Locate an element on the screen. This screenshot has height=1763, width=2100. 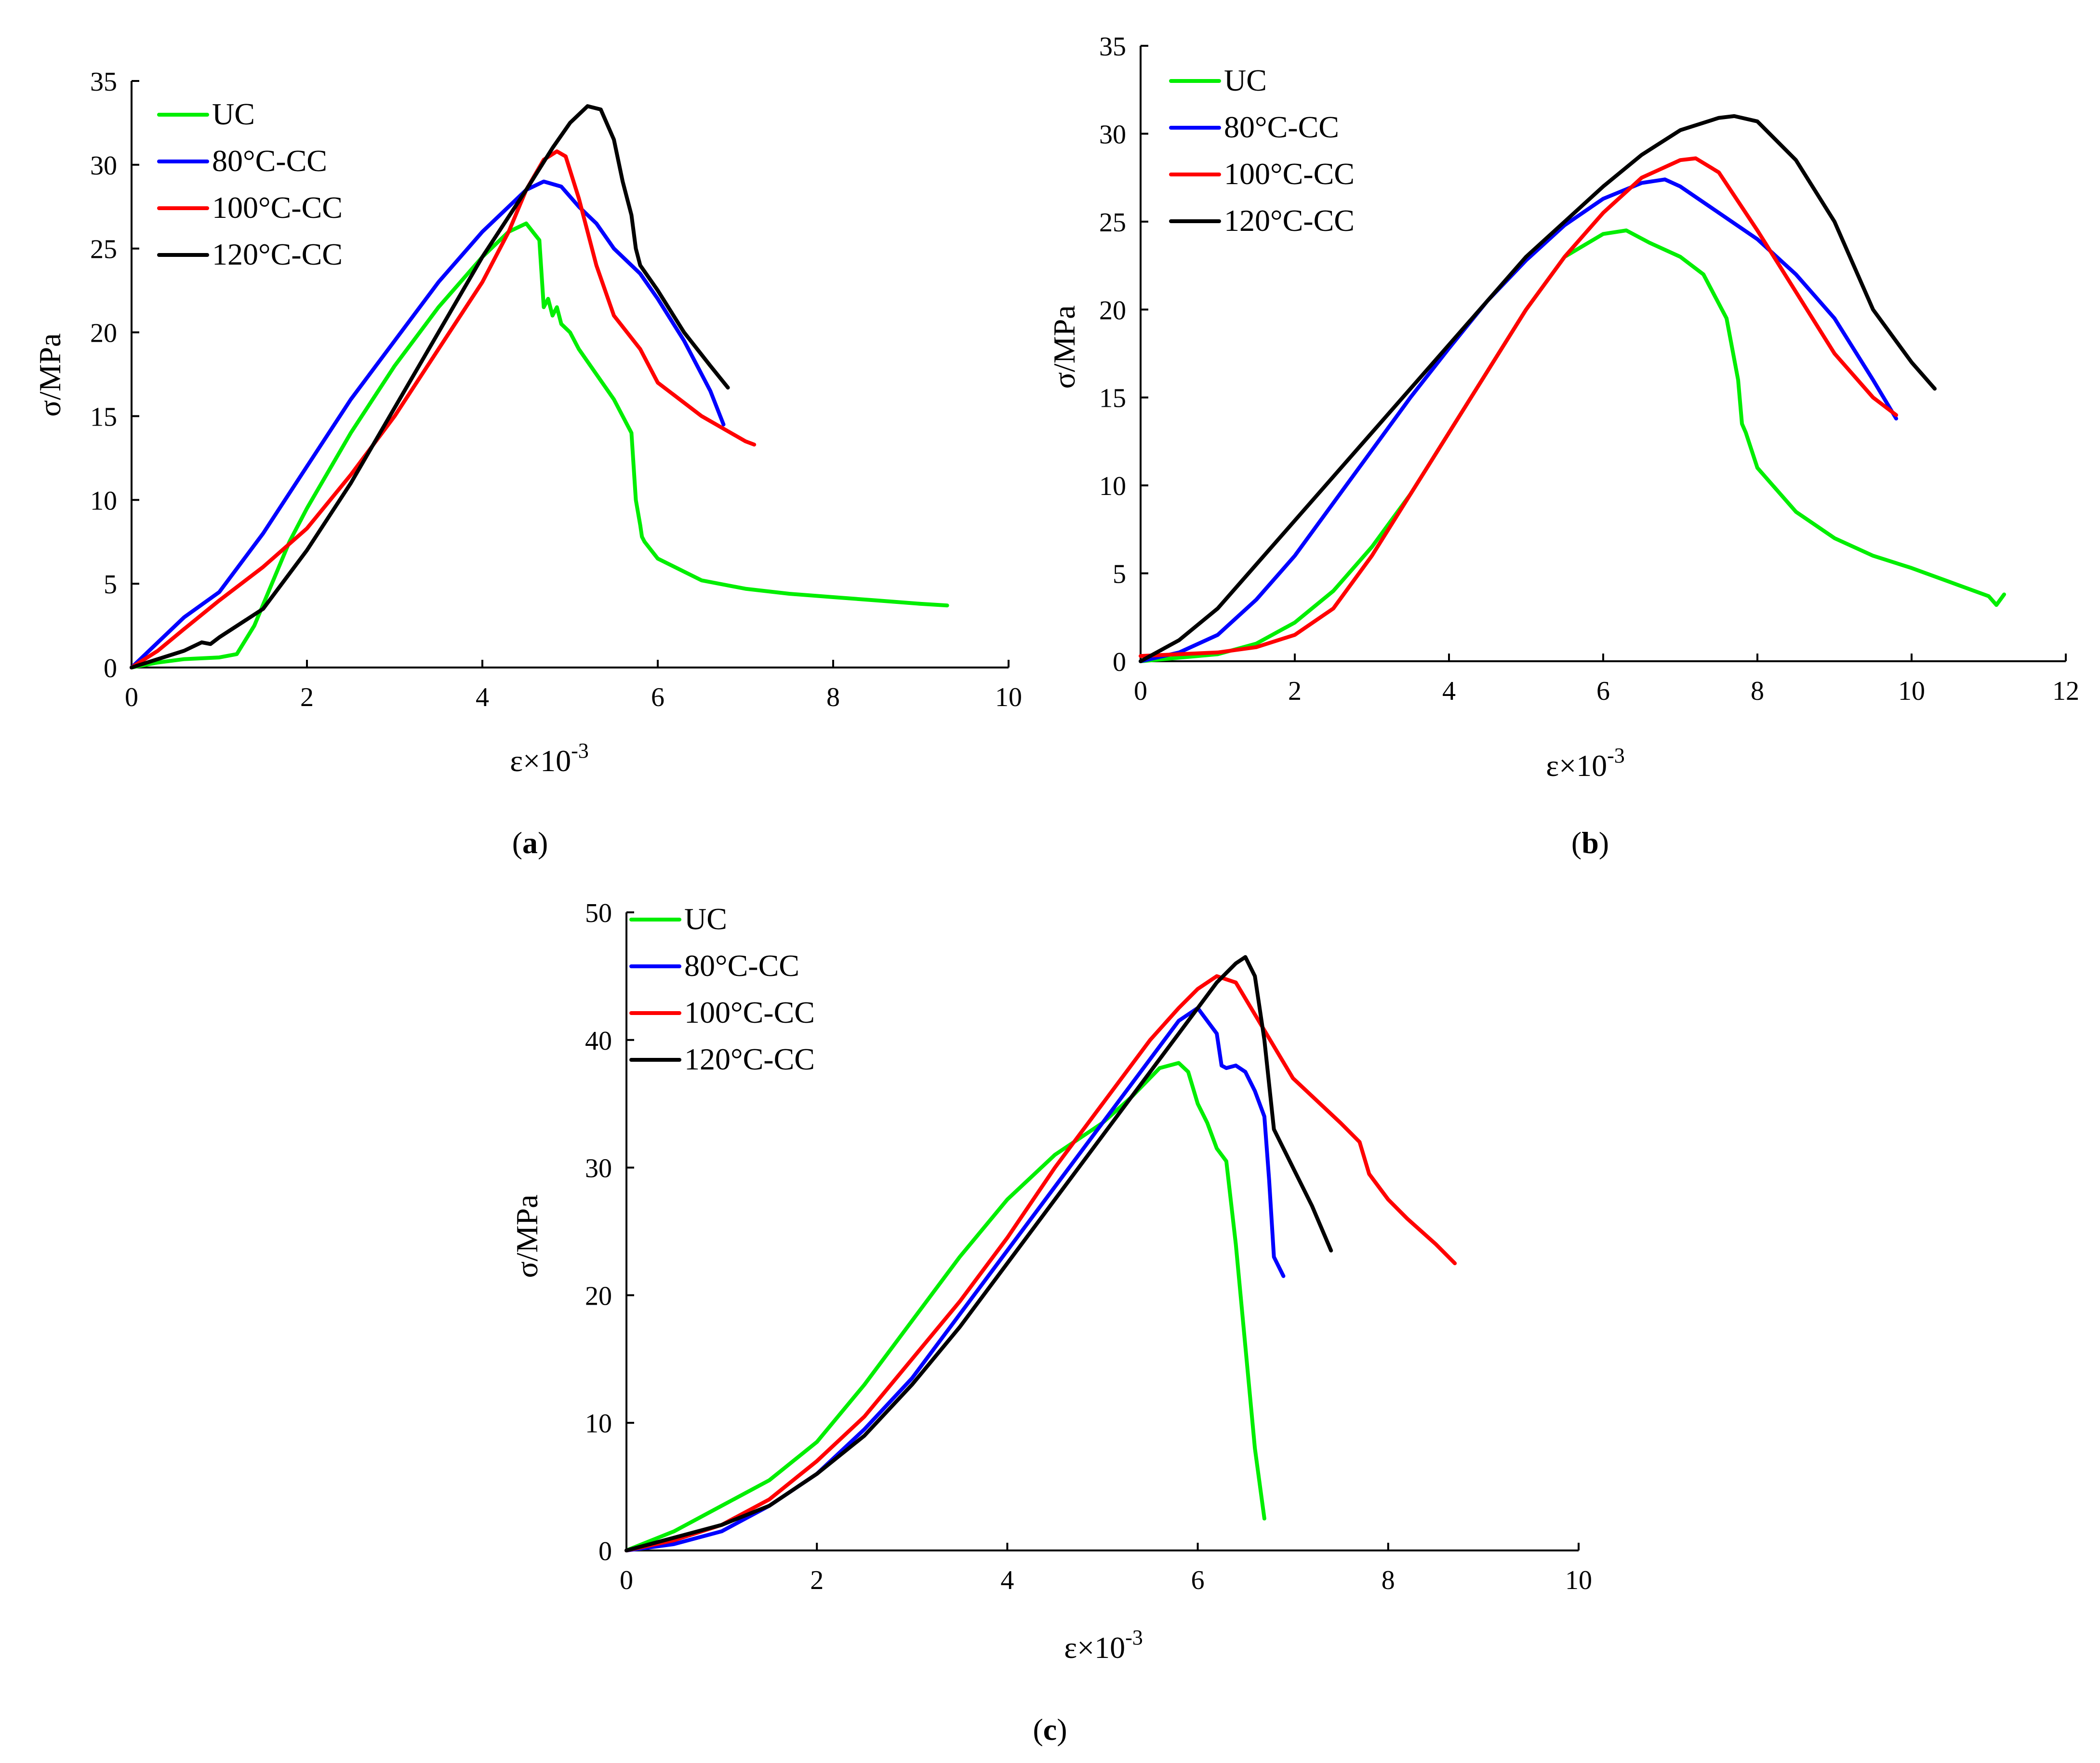
panel-b-xtick-label: 2 is located at coordinates (1295, 691).